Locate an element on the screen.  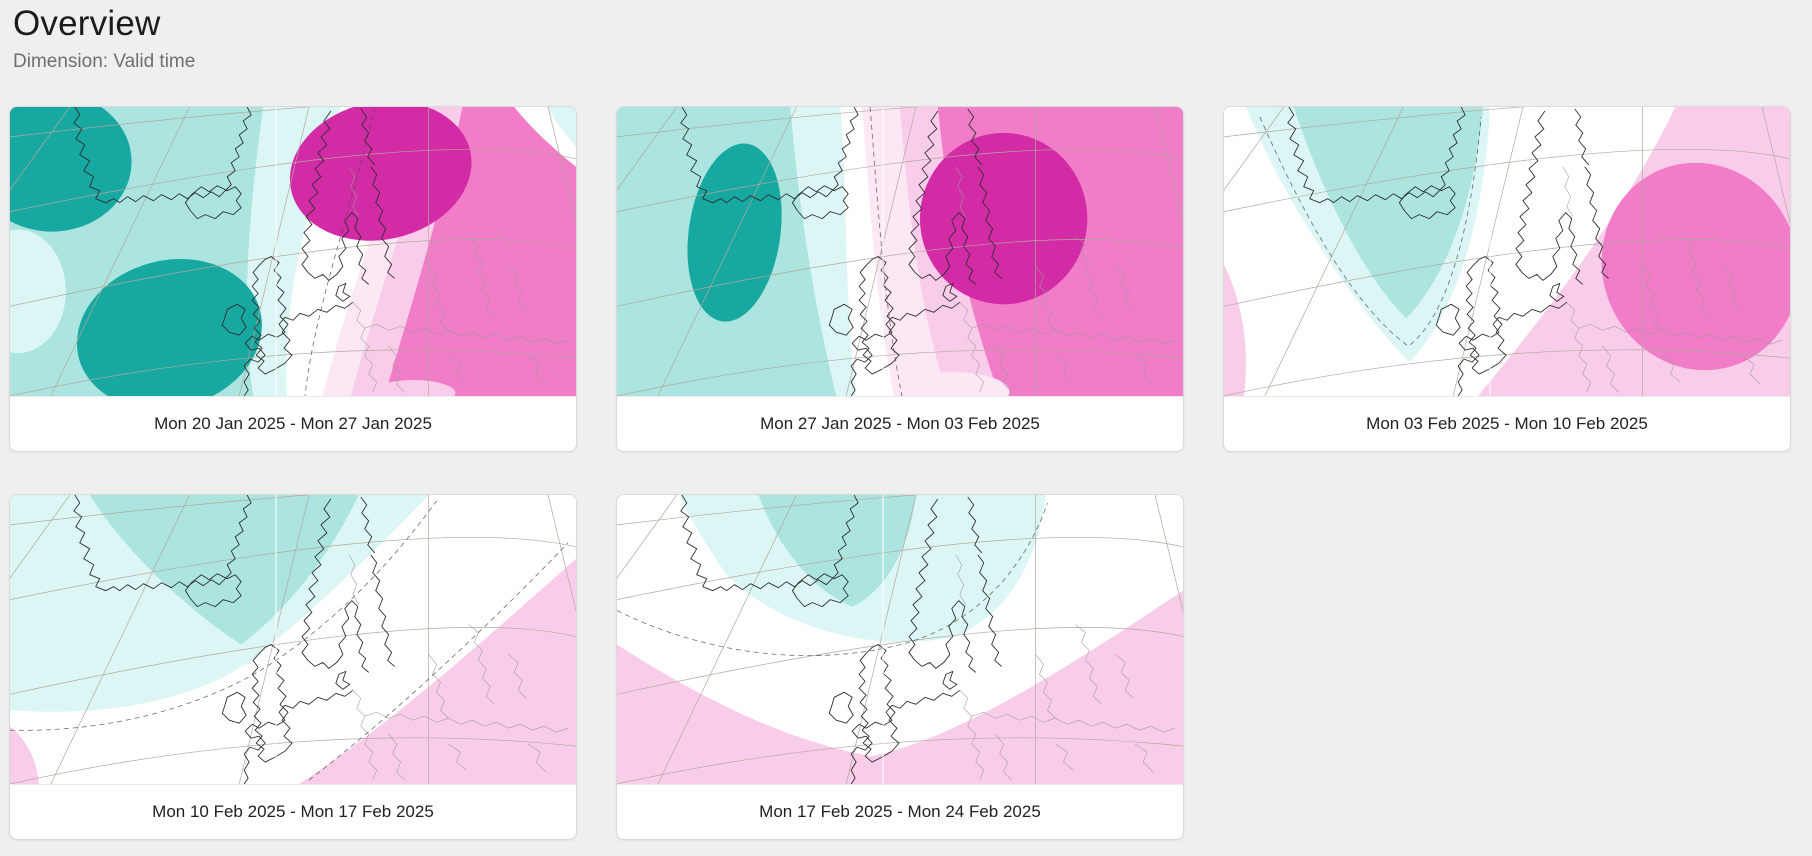
map-caption: Mon 03 Feb 2025 - Mon 10 Feb 2025 is located at coordinates (1507, 424).